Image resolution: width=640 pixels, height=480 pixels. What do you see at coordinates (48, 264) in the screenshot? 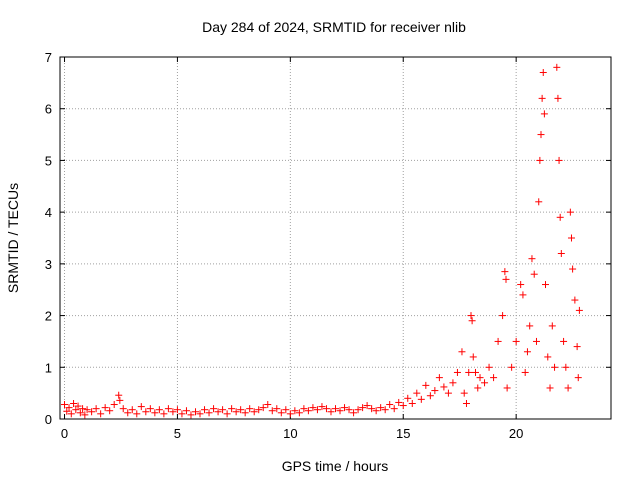
I see `y-tick-label: 3` at bounding box center [48, 264].